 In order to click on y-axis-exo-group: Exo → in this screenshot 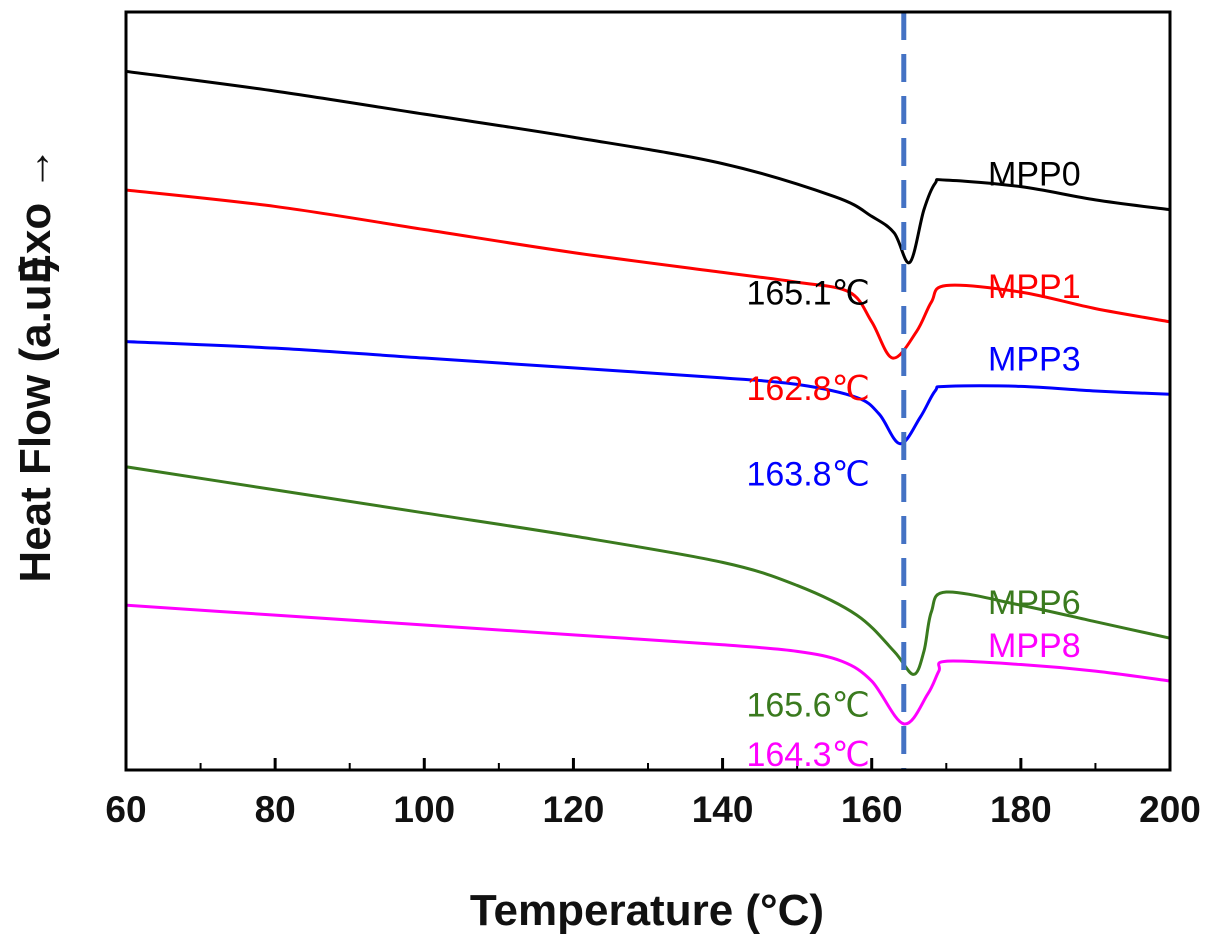, I will do `click(35, 215)`.